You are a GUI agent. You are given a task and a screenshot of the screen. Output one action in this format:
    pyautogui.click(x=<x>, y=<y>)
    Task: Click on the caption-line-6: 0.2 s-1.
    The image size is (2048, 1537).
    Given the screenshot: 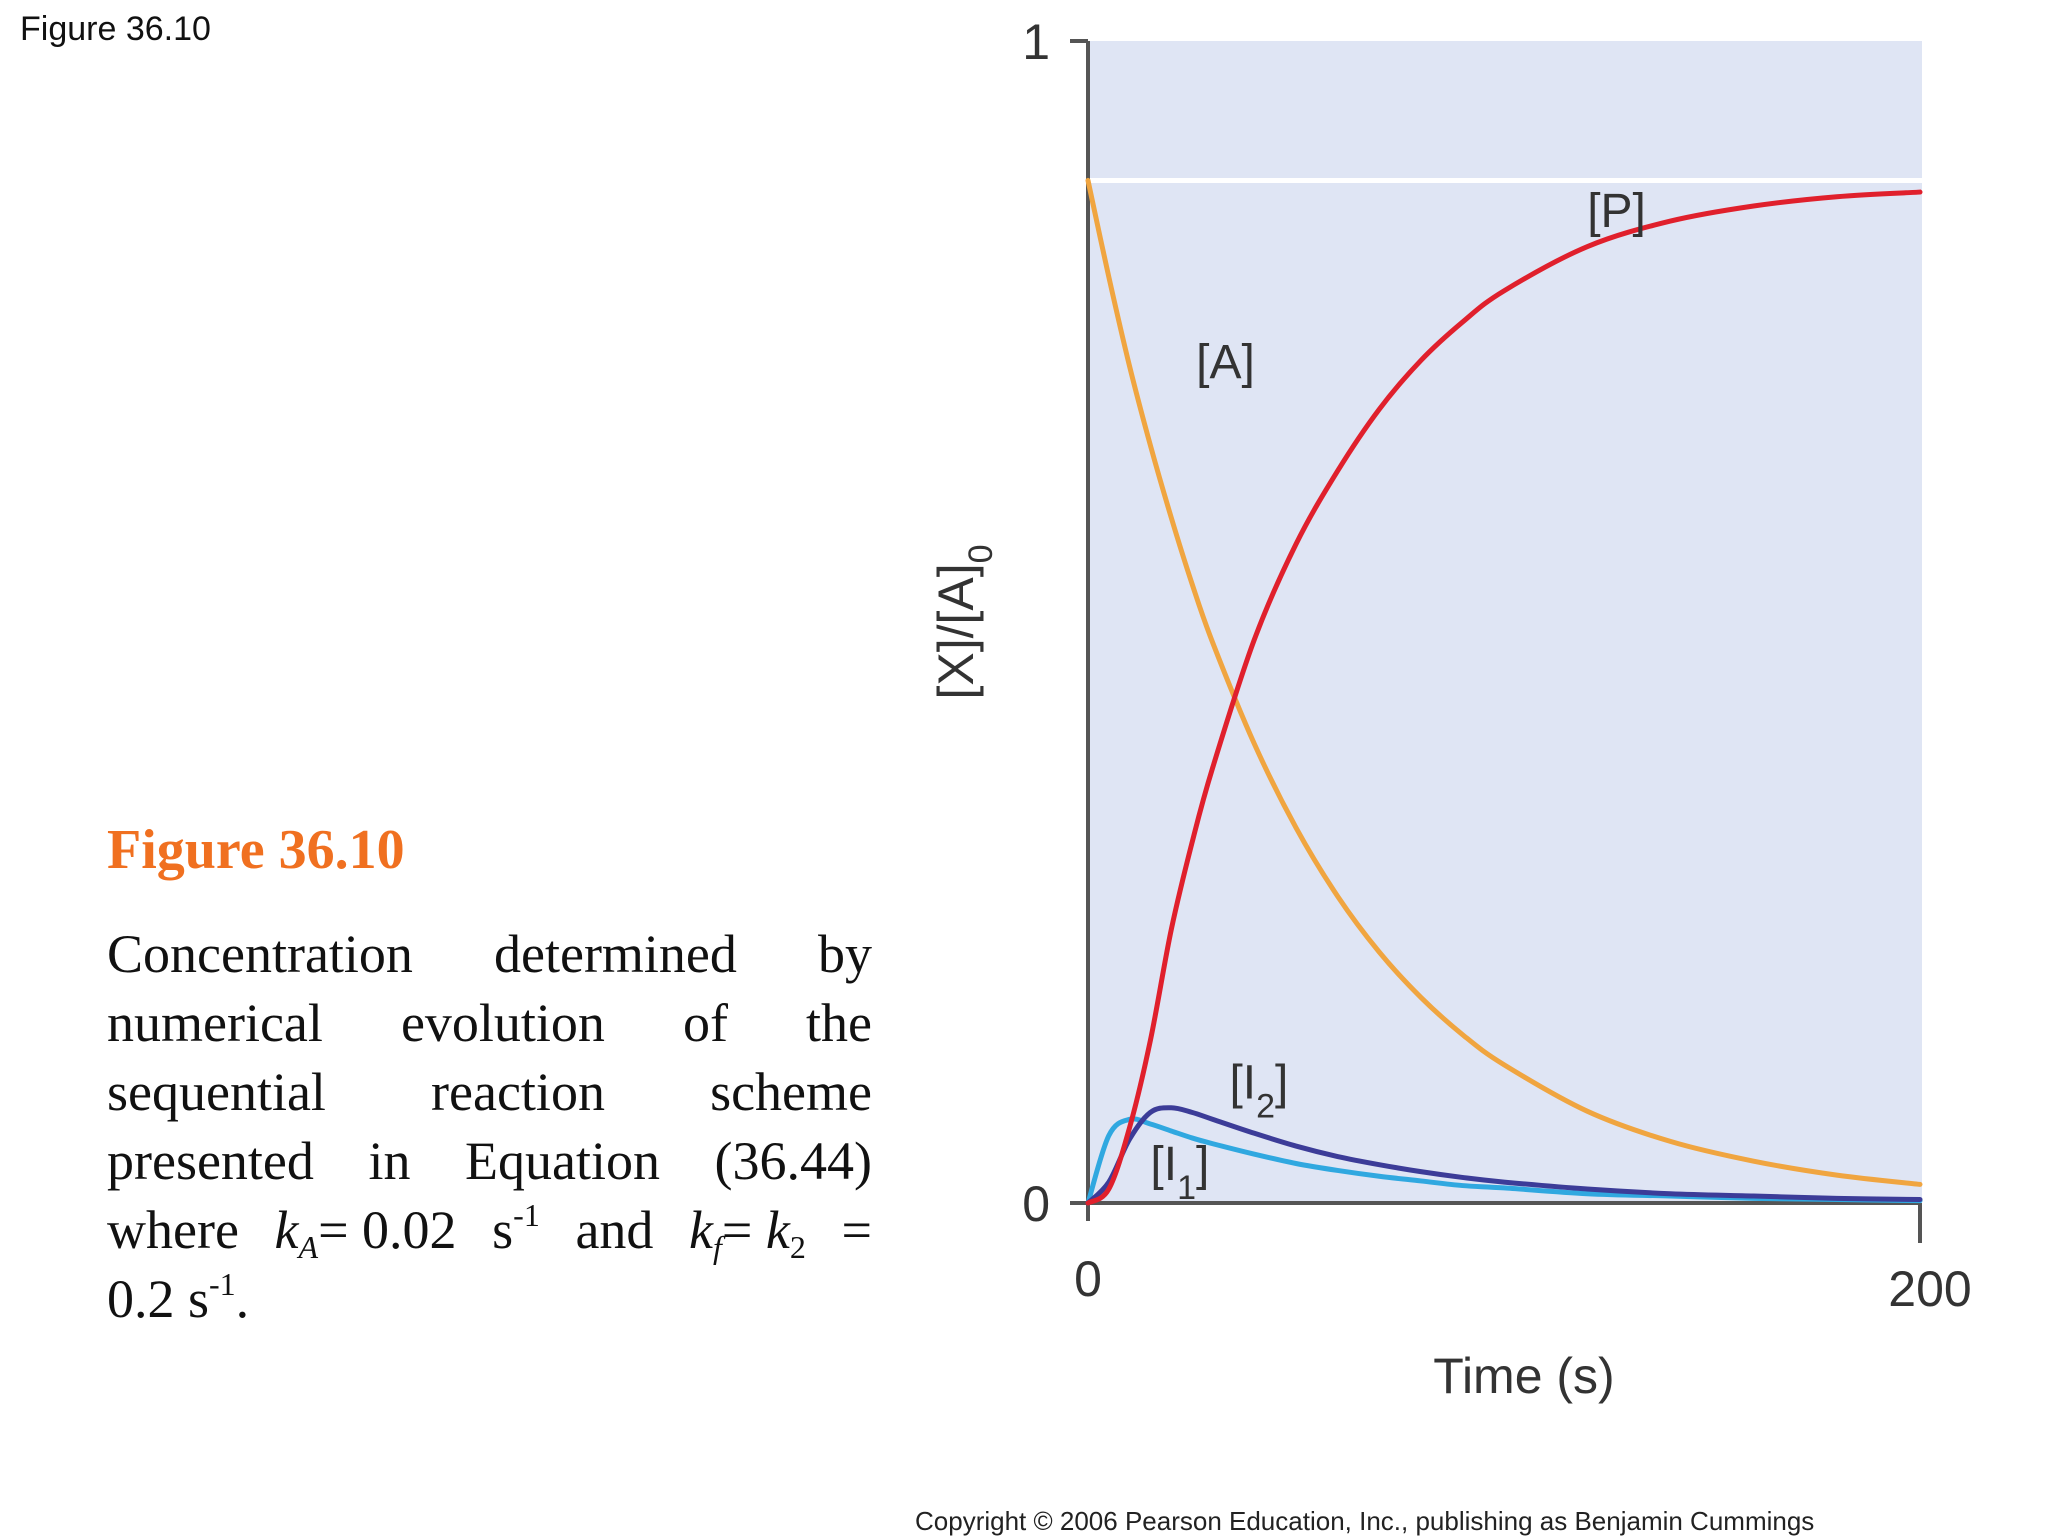 What is the action you would take?
    pyautogui.click(x=489, y=1299)
    